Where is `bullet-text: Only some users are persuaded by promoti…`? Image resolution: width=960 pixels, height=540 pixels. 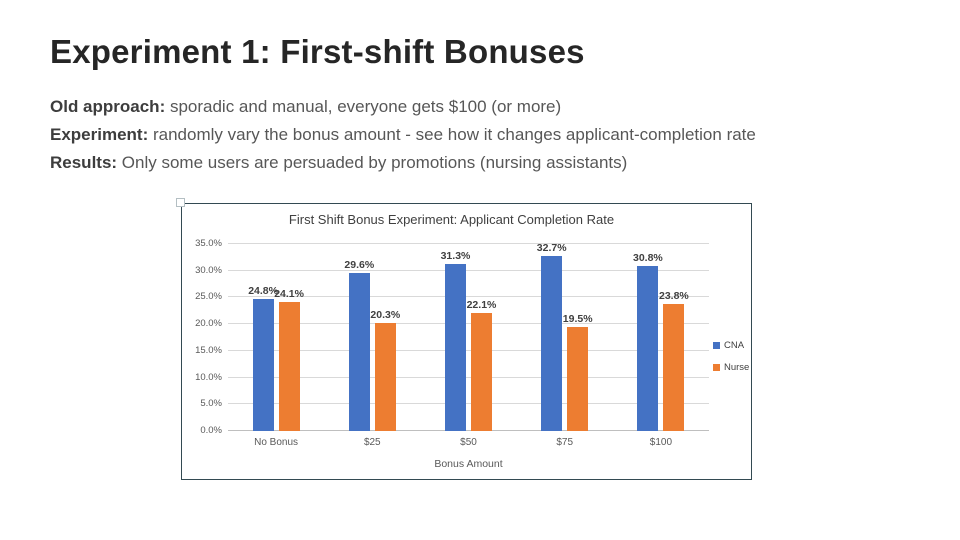
bullet-text: Only some users are persuaded by promoti… is located at coordinates (372, 162).